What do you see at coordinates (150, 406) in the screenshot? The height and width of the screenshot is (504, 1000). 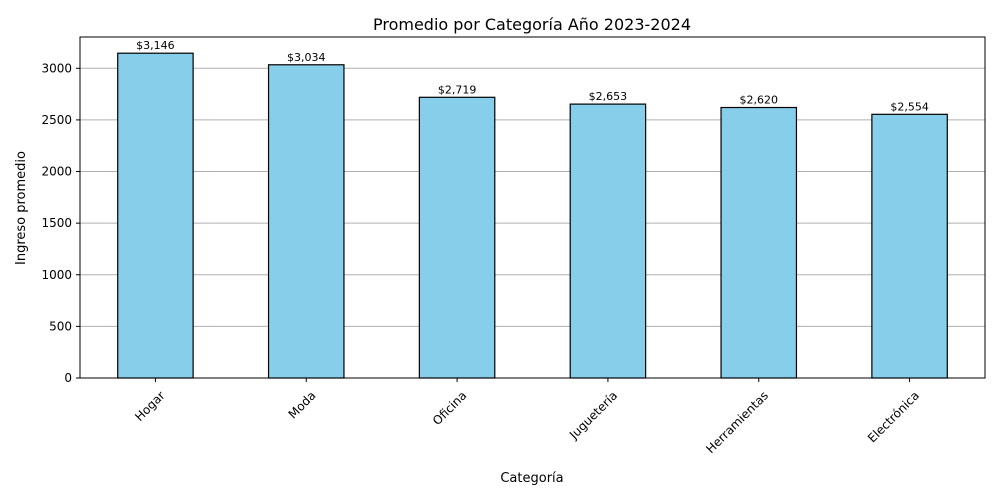 I see `x-tick-label-0: Hogar` at bounding box center [150, 406].